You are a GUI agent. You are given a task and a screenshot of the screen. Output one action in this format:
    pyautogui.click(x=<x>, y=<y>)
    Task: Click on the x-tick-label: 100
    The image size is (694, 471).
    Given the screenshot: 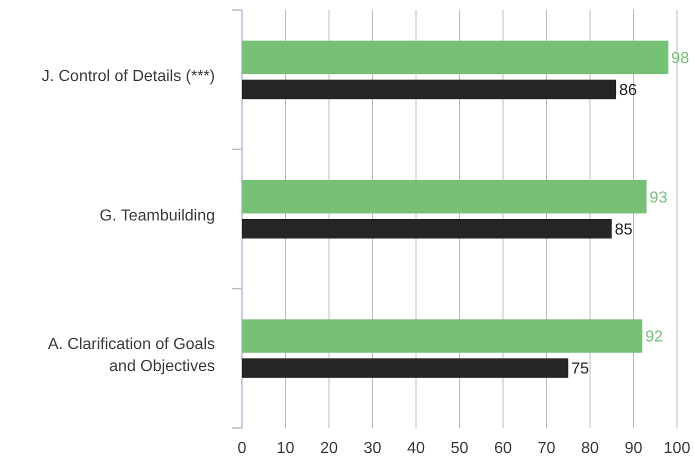 What is the action you would take?
    pyautogui.click(x=677, y=448)
    